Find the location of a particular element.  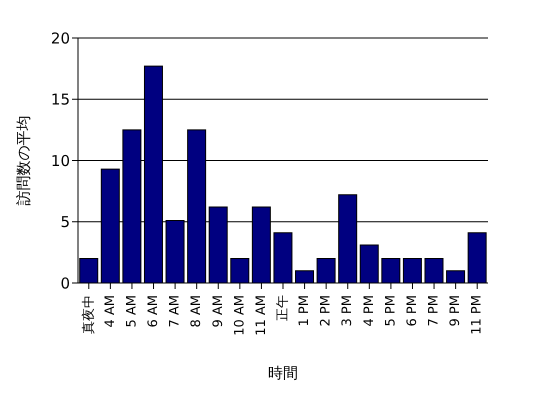

x-tick-label: 11 PM is located at coordinates (477, 315).